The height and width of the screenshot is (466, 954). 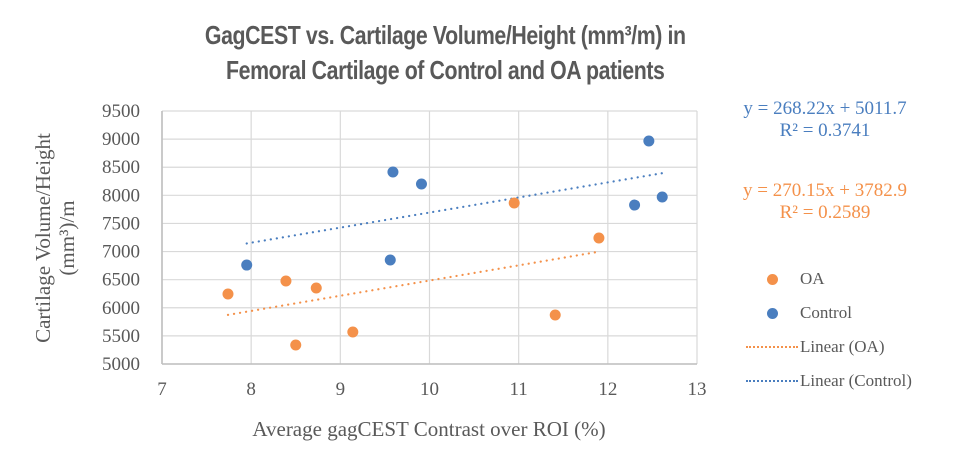 I want to click on control-trend-equation: y = 268.22x + 5011.7 R² = 0.3741, so click(x=825, y=120).